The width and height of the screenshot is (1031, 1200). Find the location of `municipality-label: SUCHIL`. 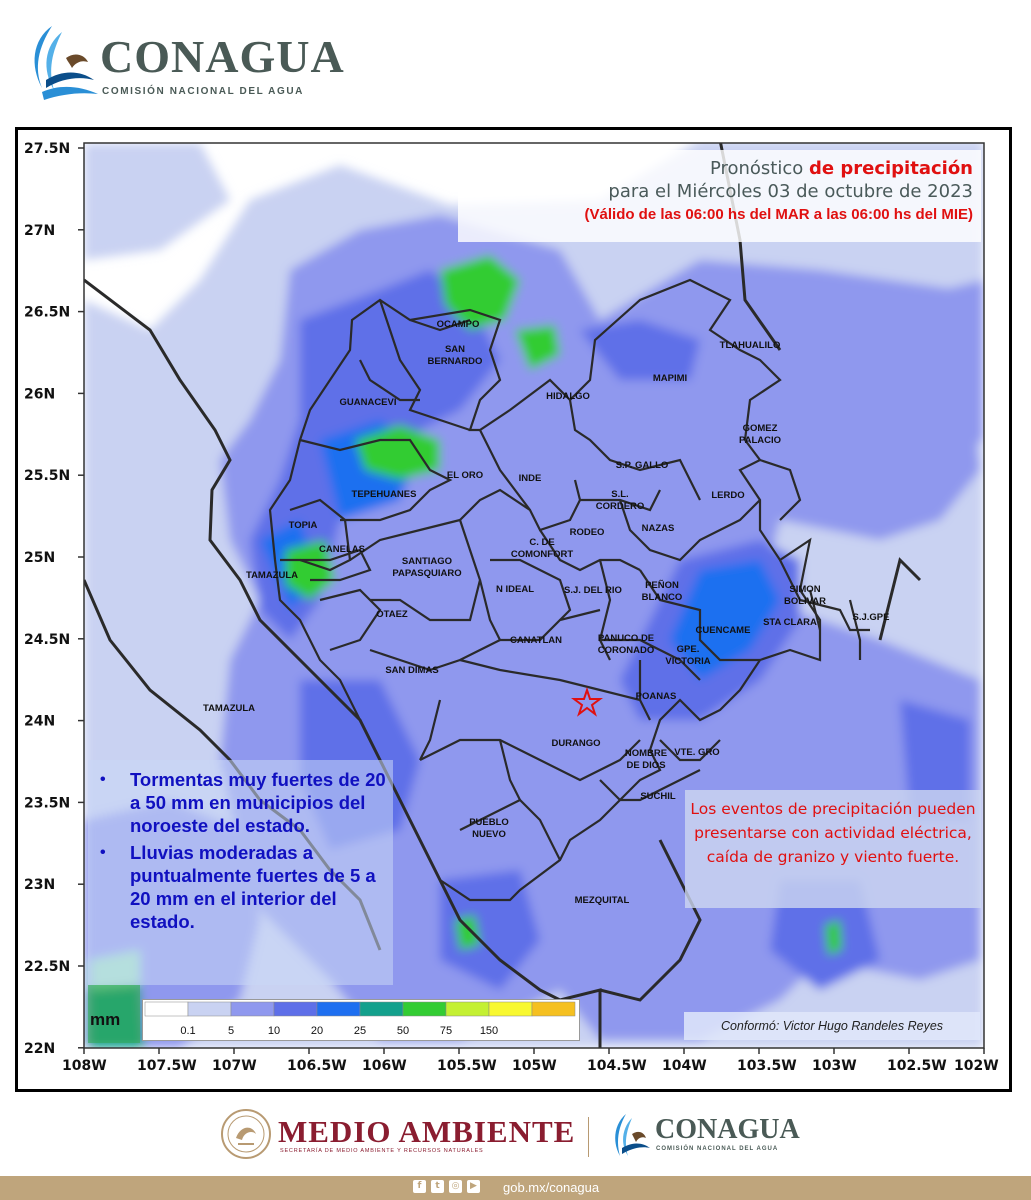

municipality-label: SUCHIL is located at coordinates (658, 796).